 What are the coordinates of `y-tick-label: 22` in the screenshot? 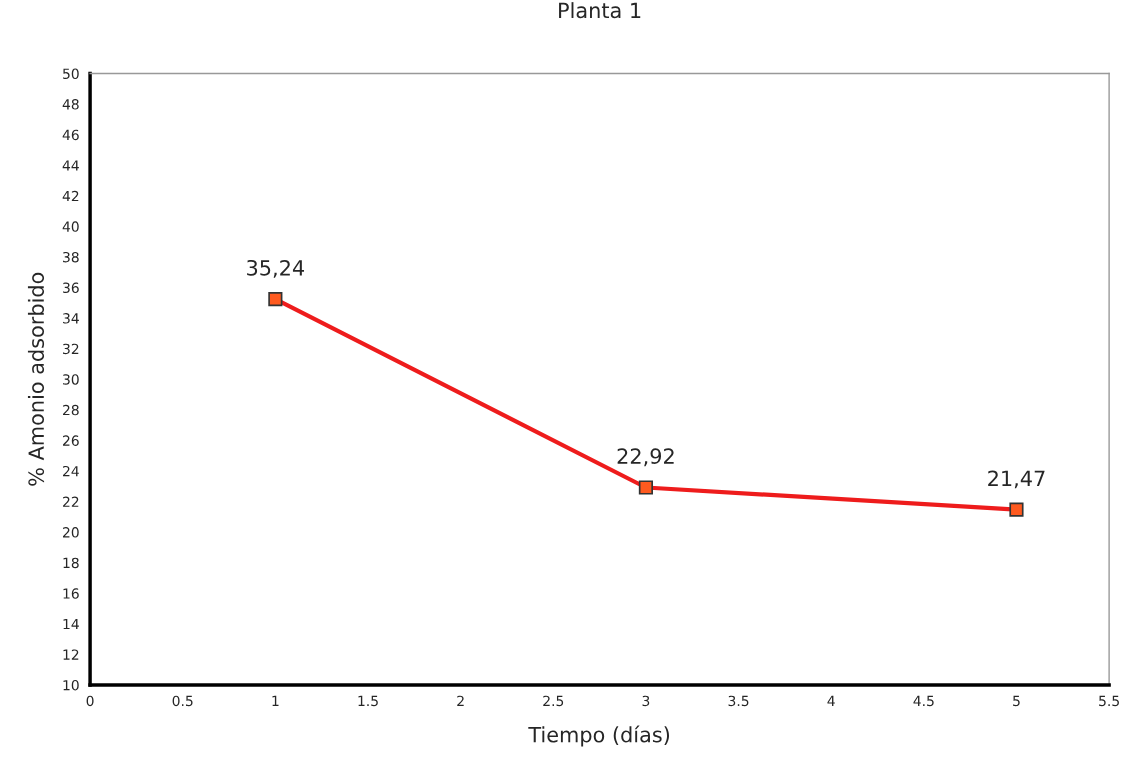 It's located at (71, 501).